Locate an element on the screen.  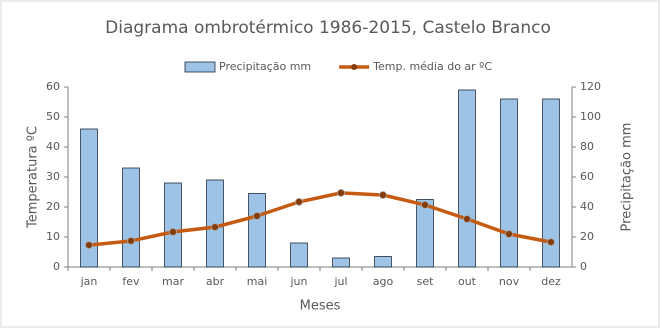
y2-tick-label: 20 is located at coordinates (587, 236).